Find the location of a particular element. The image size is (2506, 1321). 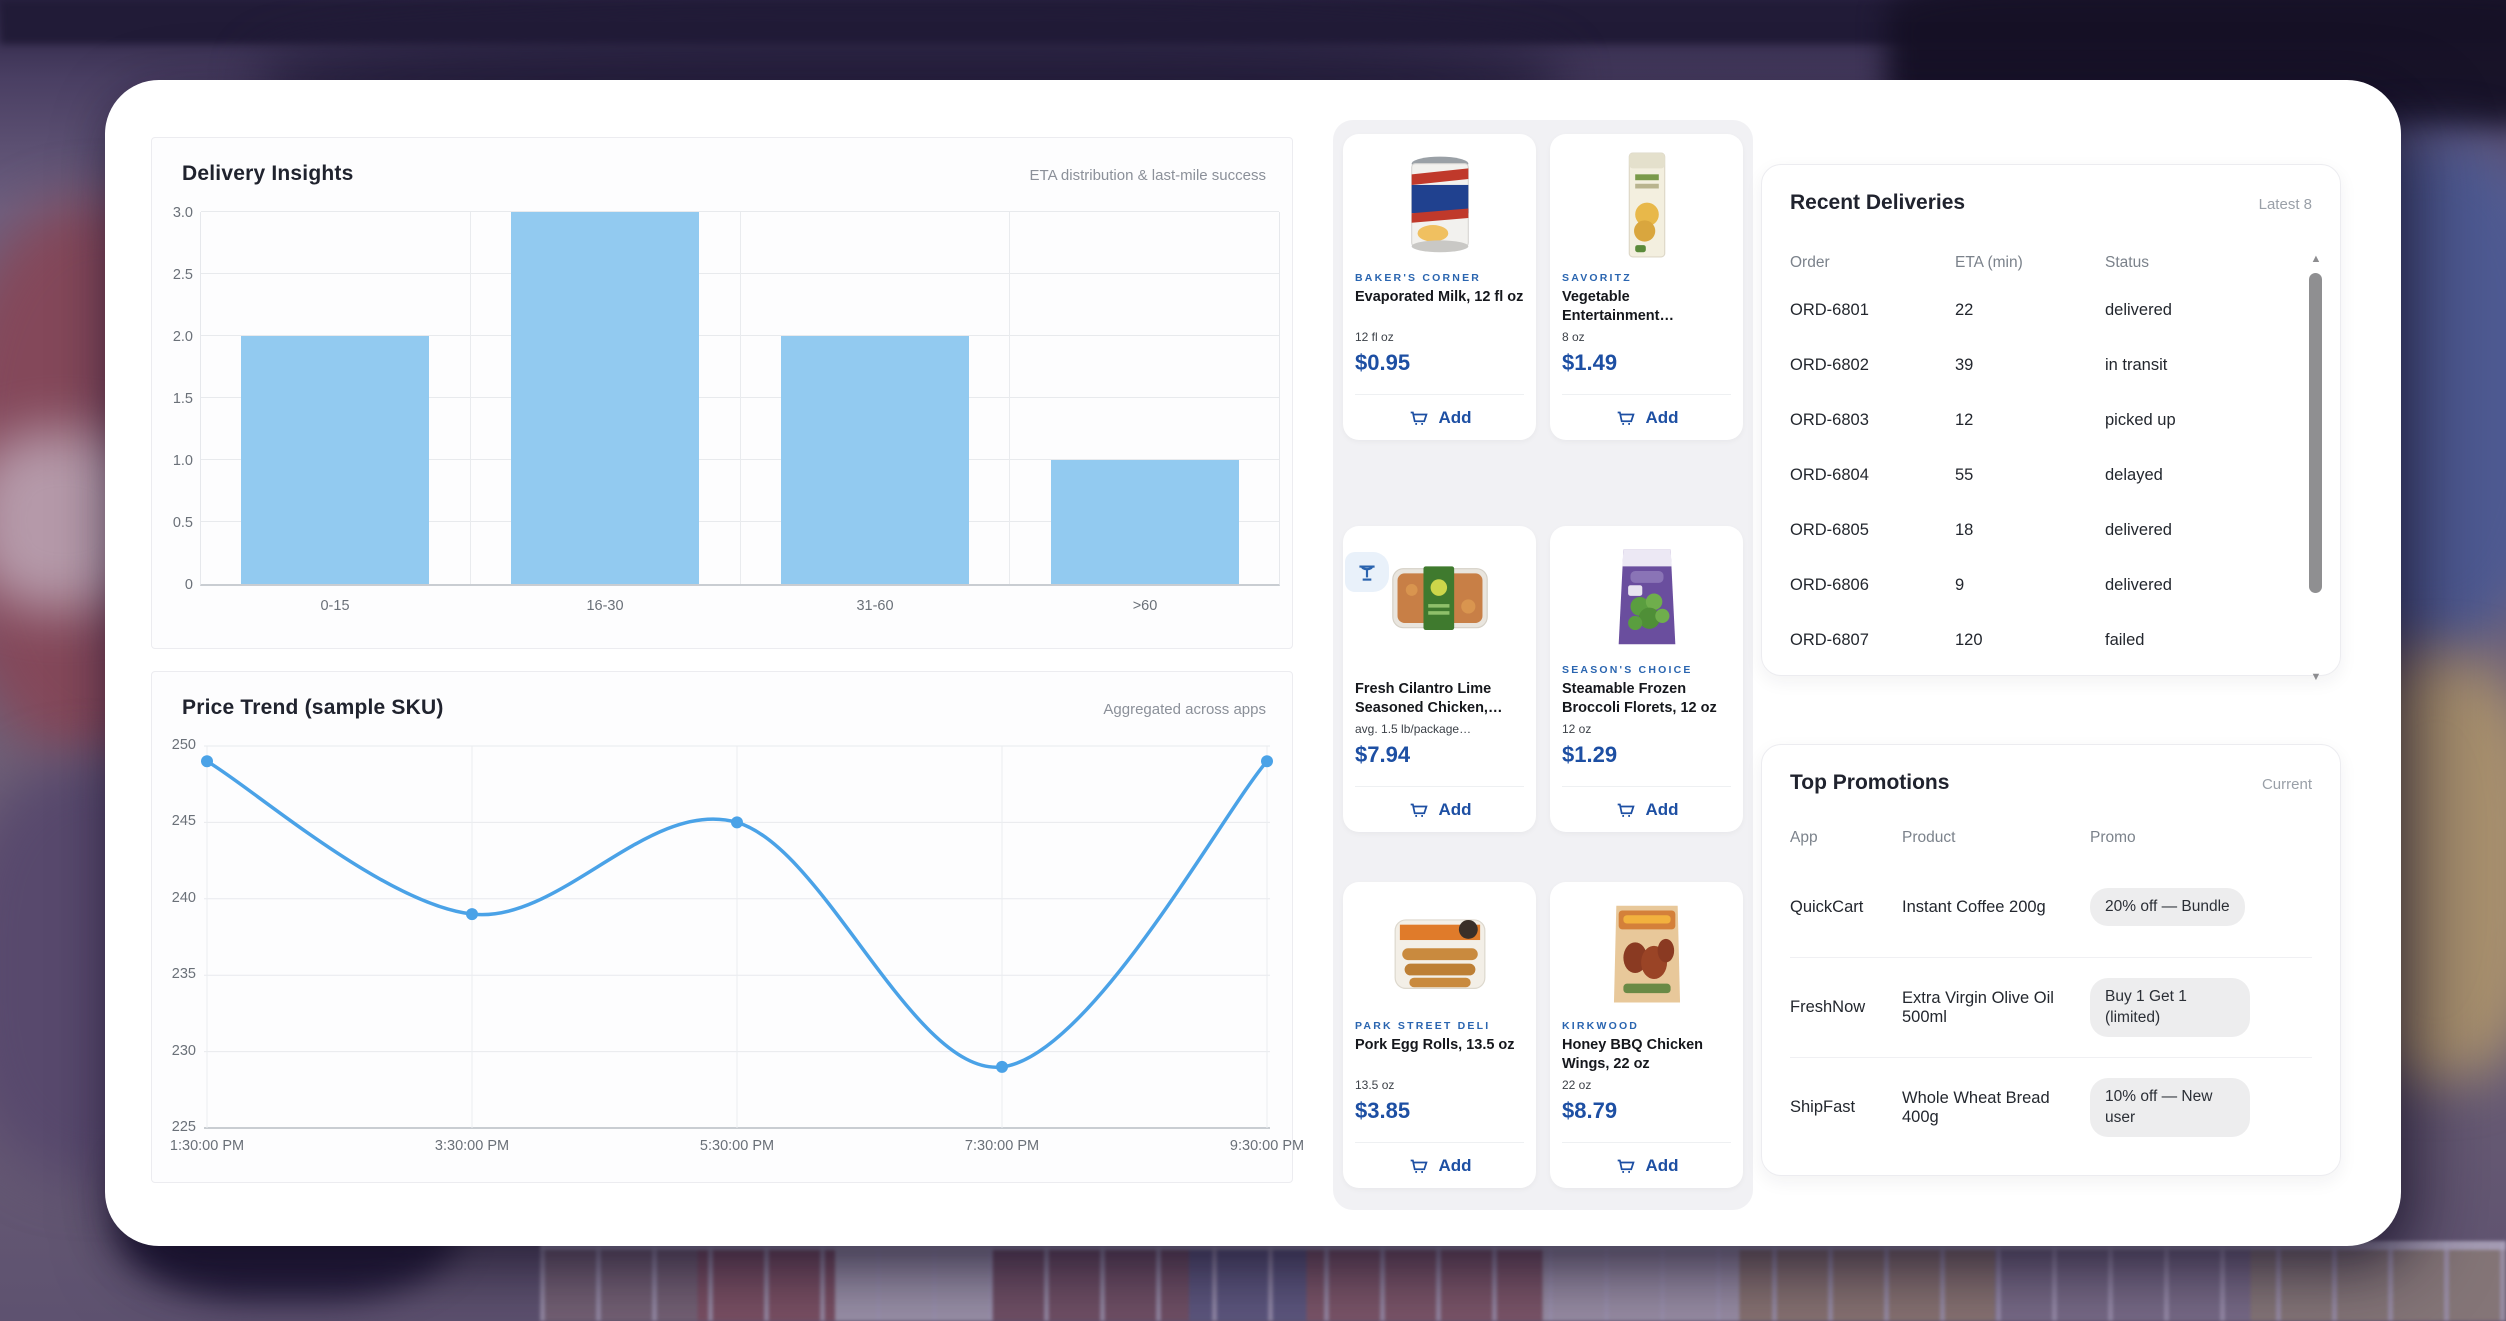

price-line-chart: 225 230 235 240 245 250 is located at coordinates (726, 936).